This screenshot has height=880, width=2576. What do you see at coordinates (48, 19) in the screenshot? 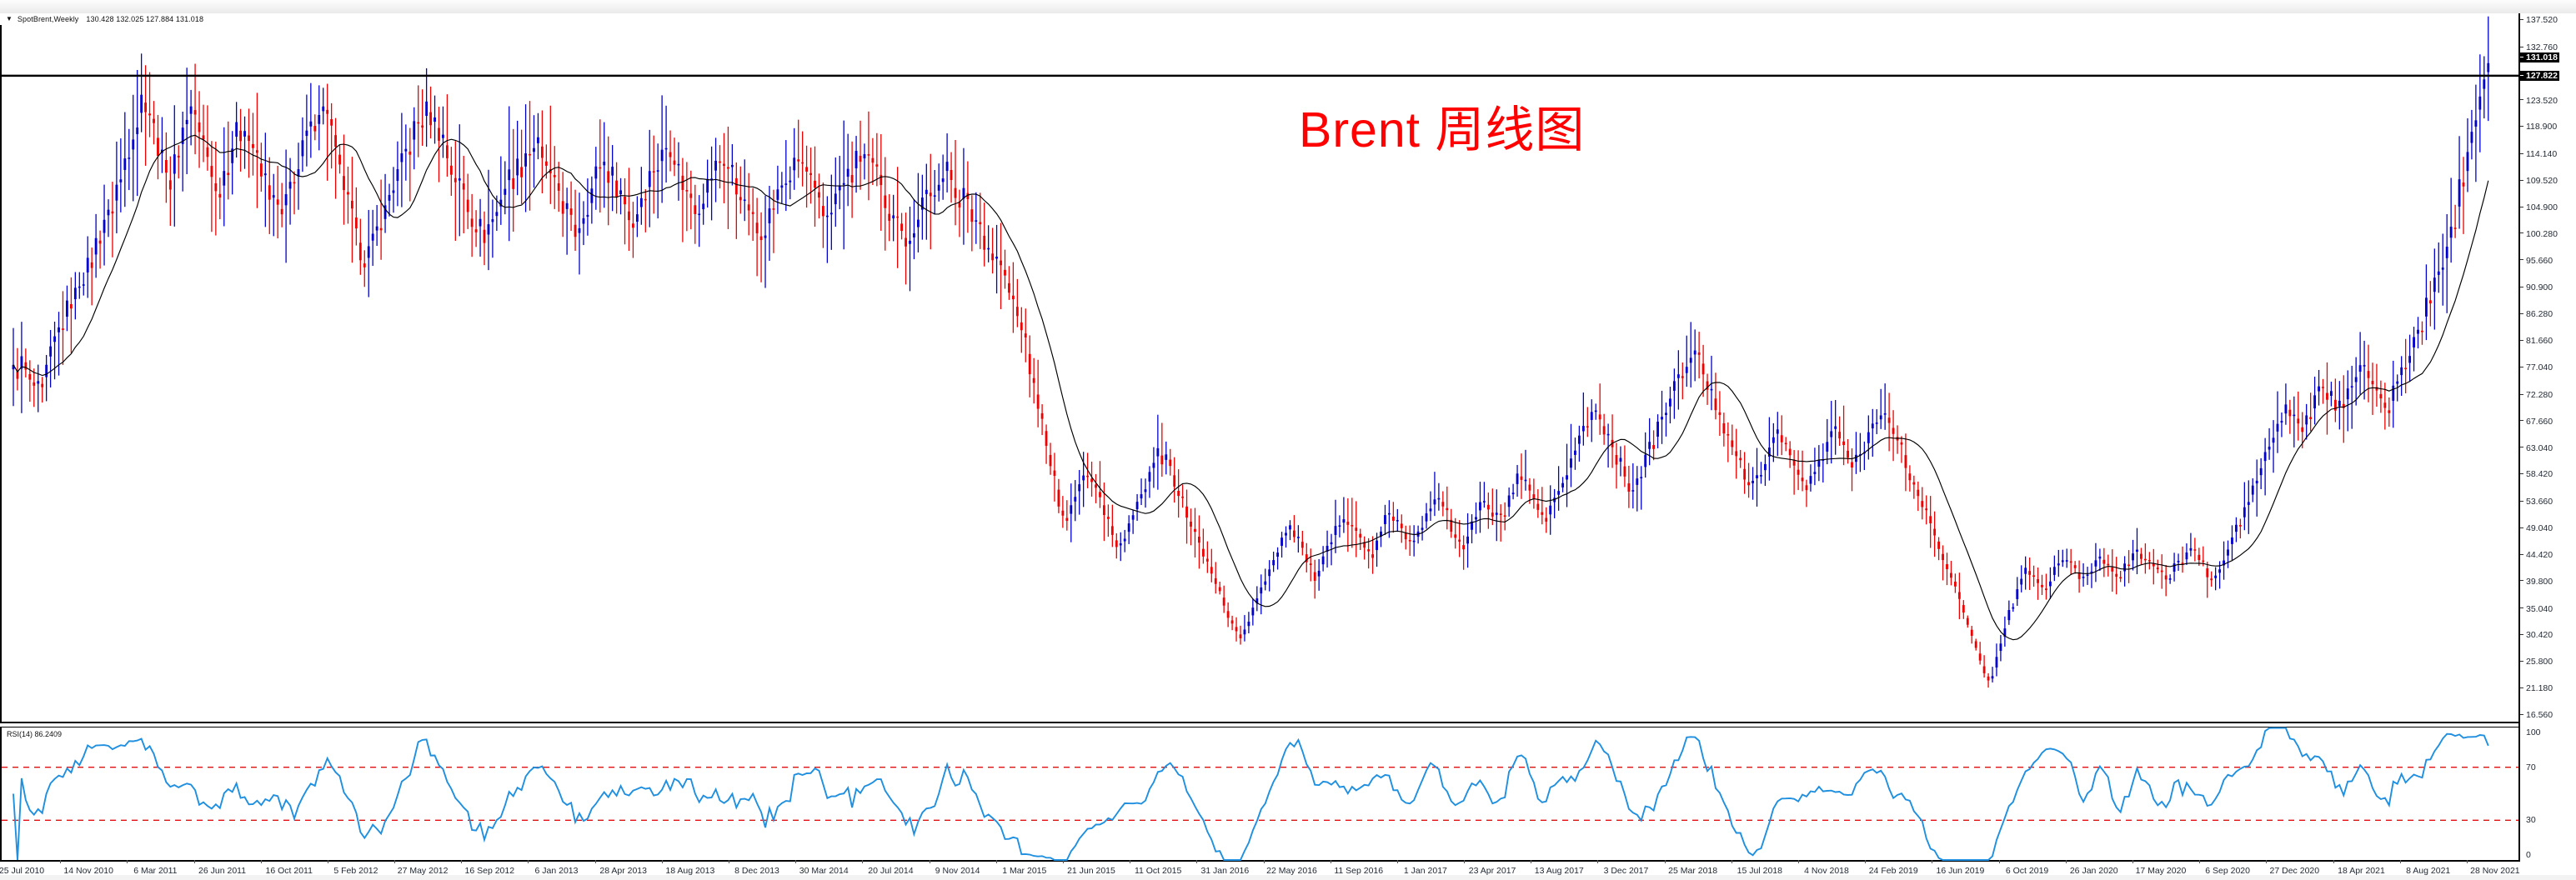
I see `symbol-label: SpotBrent,Weekly` at bounding box center [48, 19].